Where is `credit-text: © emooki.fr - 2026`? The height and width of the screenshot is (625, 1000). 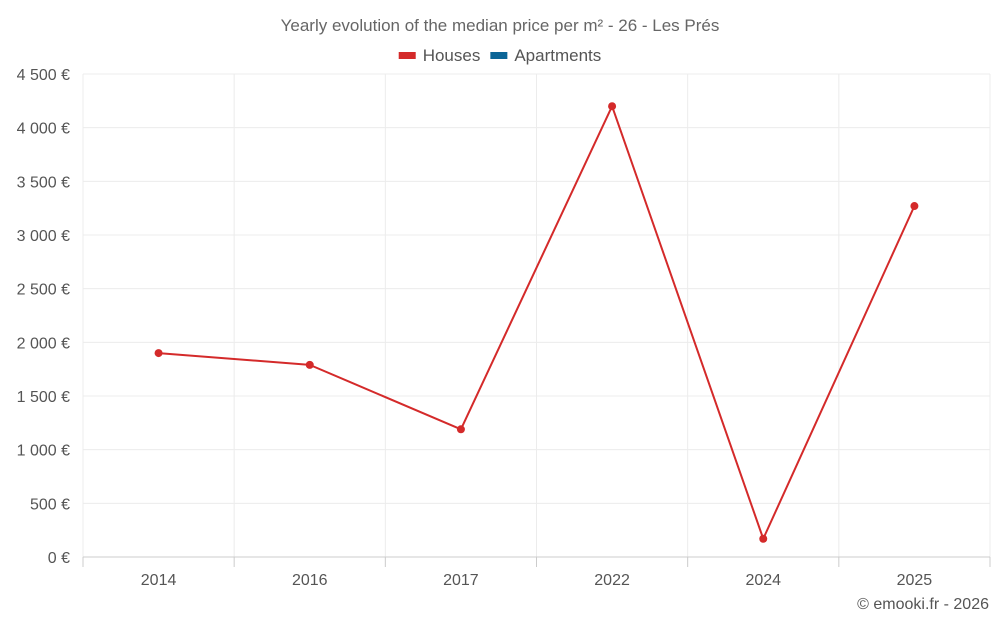 credit-text: © emooki.fr - 2026 is located at coordinates (923, 604).